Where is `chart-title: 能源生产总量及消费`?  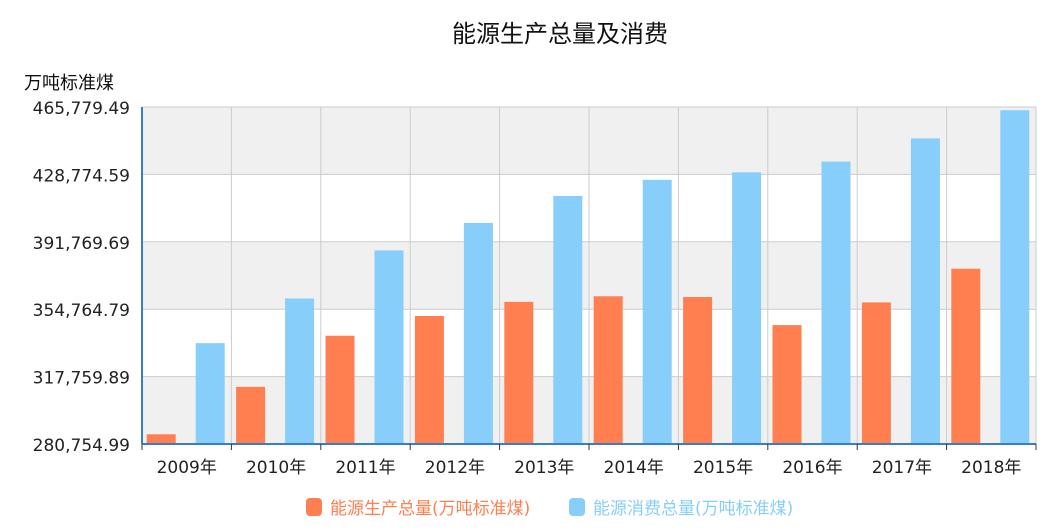 chart-title: 能源生产总量及消费 is located at coordinates (560, 34).